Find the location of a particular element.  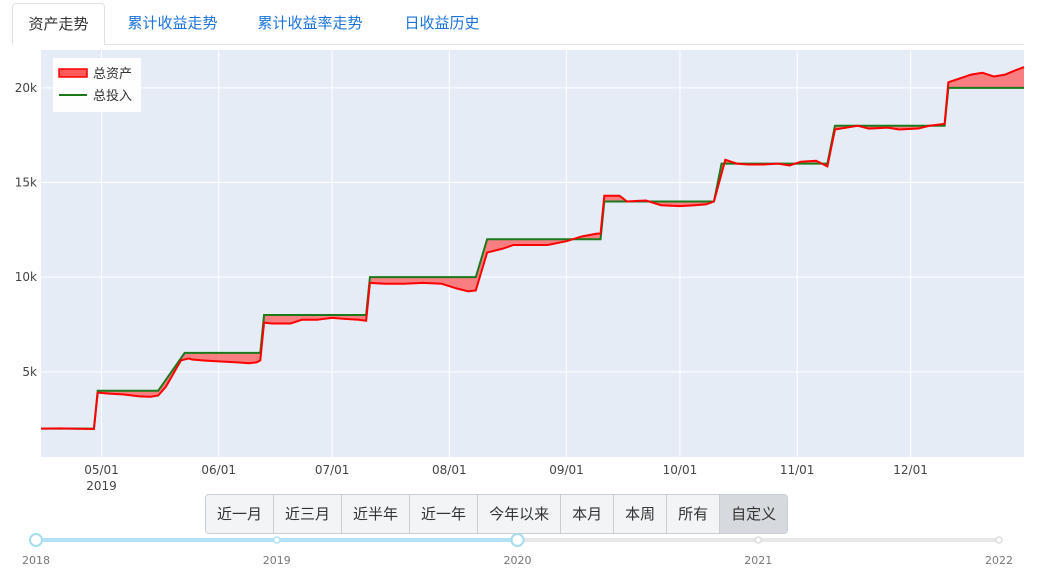

tab-cumulative-return-rate: 累计收益率走势 is located at coordinates (310, 23).